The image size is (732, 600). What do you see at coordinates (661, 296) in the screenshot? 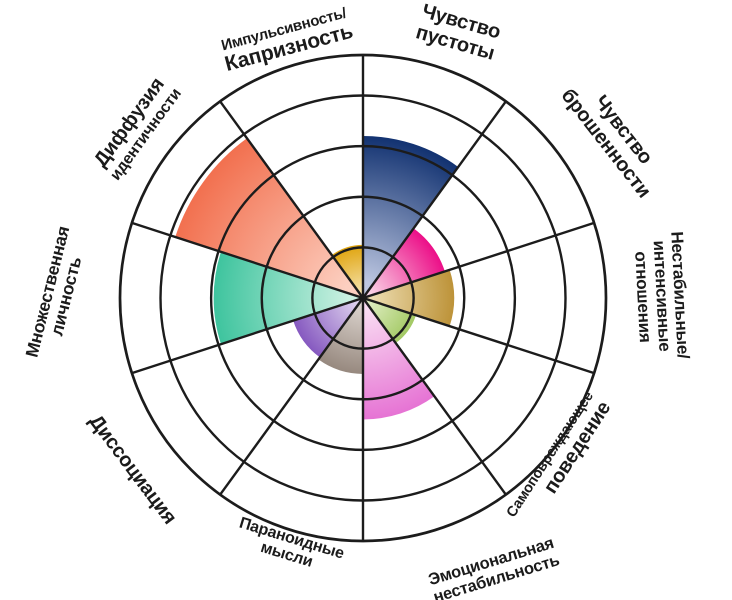
I see `label-unstable-intense-relationships: Нестабильные/ интенсивные отношения` at bounding box center [661, 296].